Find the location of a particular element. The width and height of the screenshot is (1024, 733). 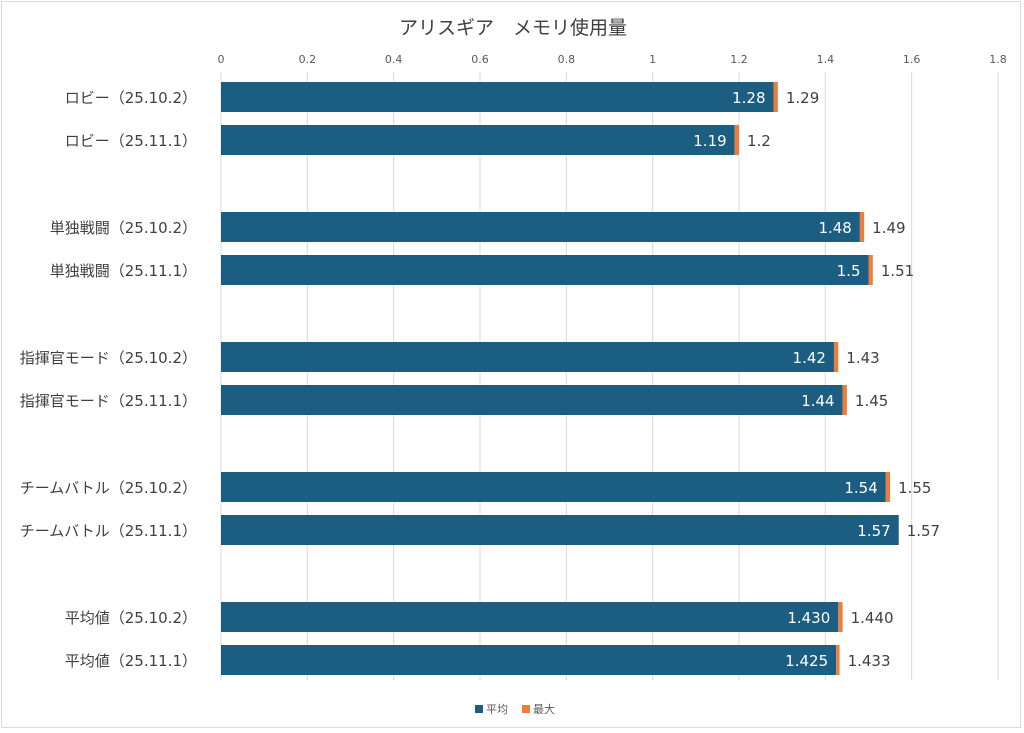

x-tick-label: 1.2 is located at coordinates (739, 59).